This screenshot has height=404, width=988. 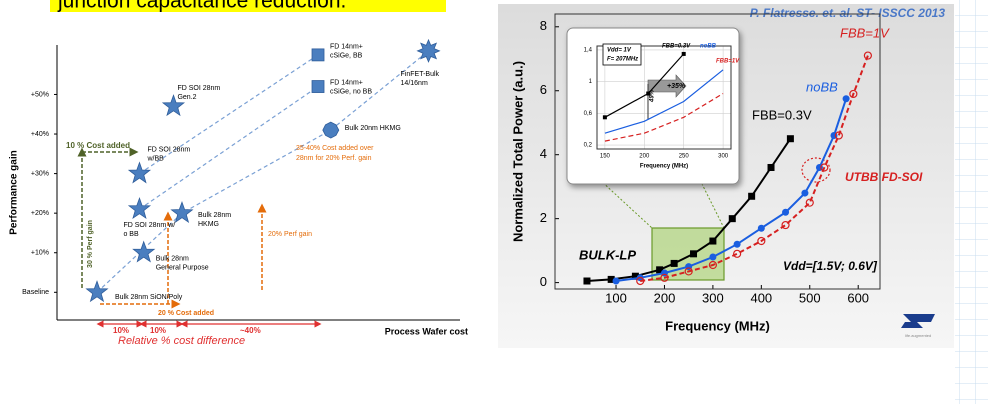 I want to click on x-tick-label: 300, so click(x=723, y=157).